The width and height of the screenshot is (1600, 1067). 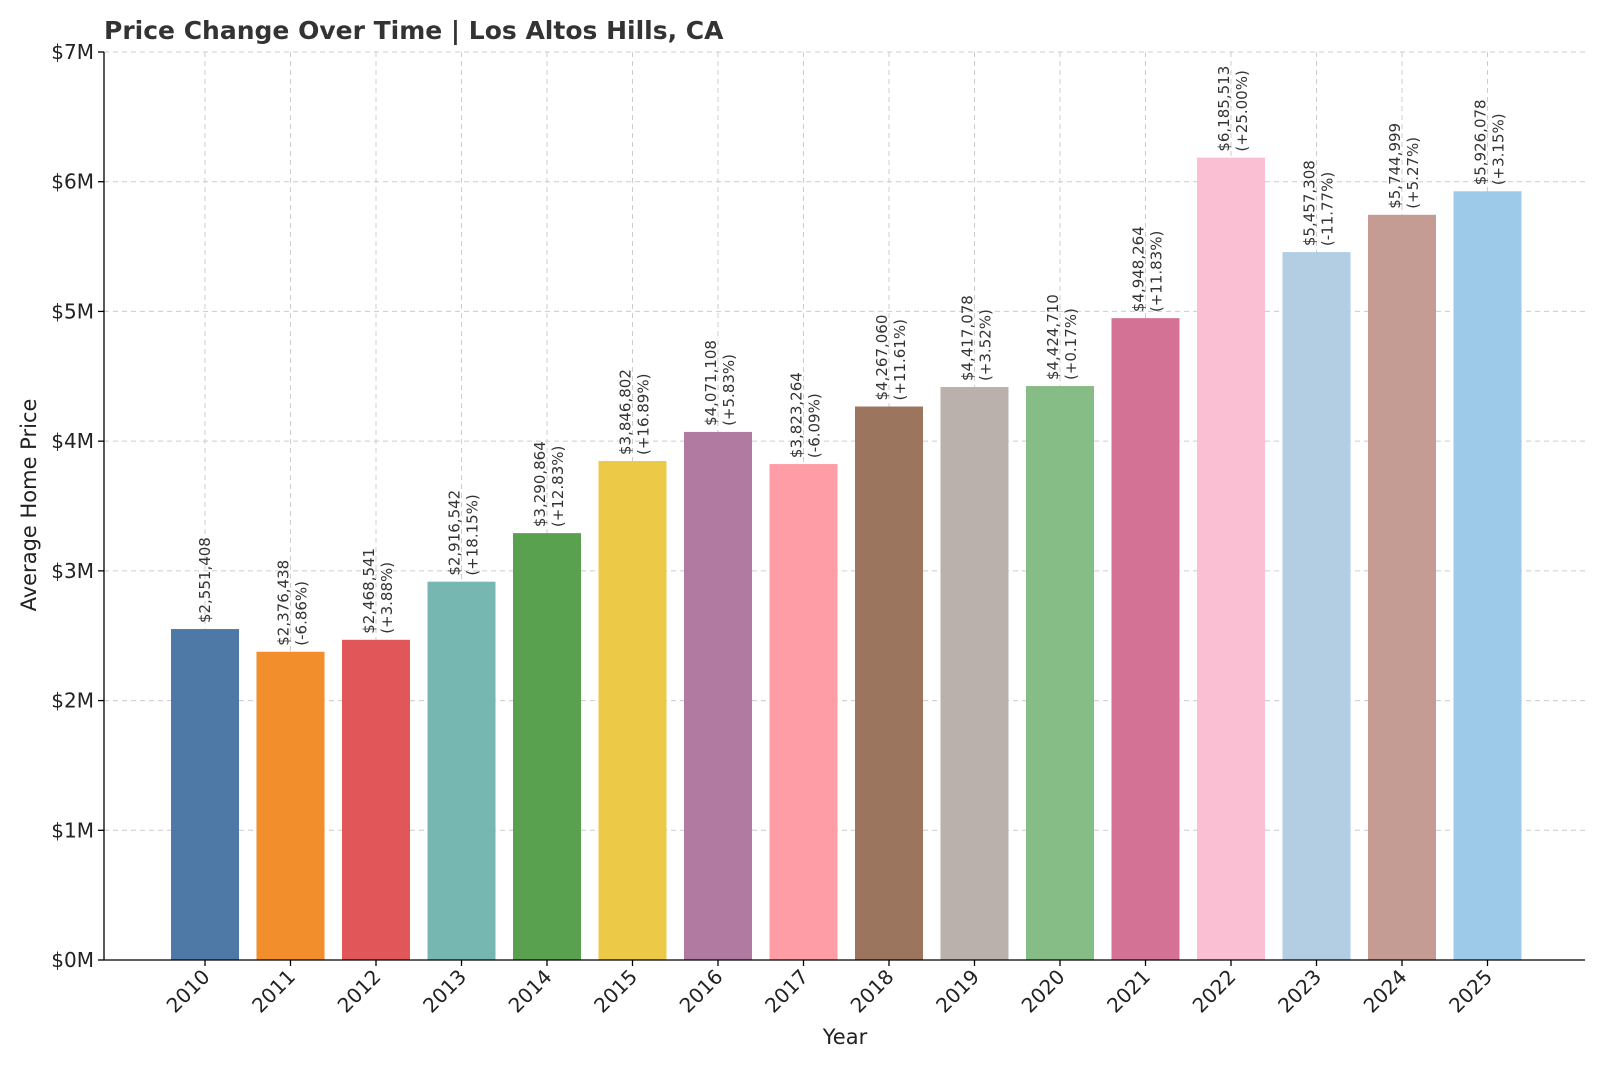 I want to click on bar-label-group: $4,948,264 (+11.83%), so click(x=1148, y=269).